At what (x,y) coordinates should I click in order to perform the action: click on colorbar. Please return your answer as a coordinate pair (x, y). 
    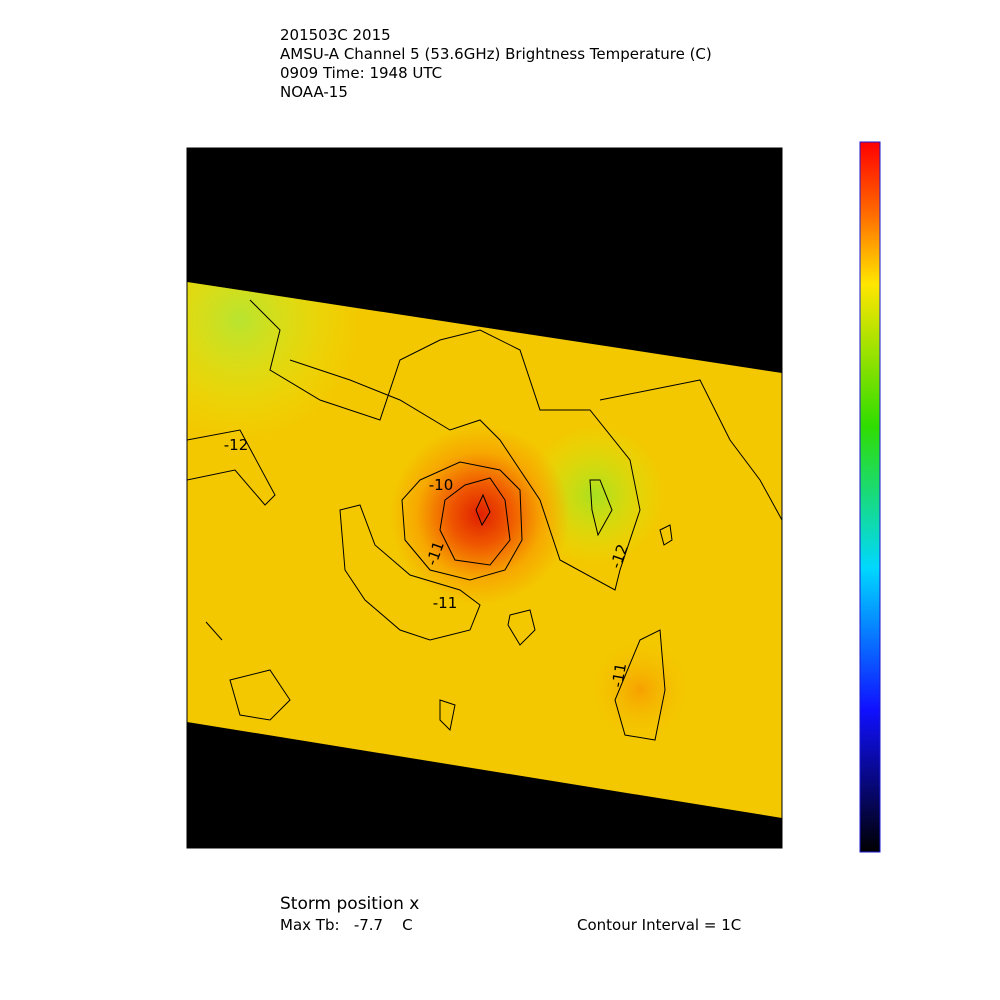
    Looking at the image, I should click on (870, 497).